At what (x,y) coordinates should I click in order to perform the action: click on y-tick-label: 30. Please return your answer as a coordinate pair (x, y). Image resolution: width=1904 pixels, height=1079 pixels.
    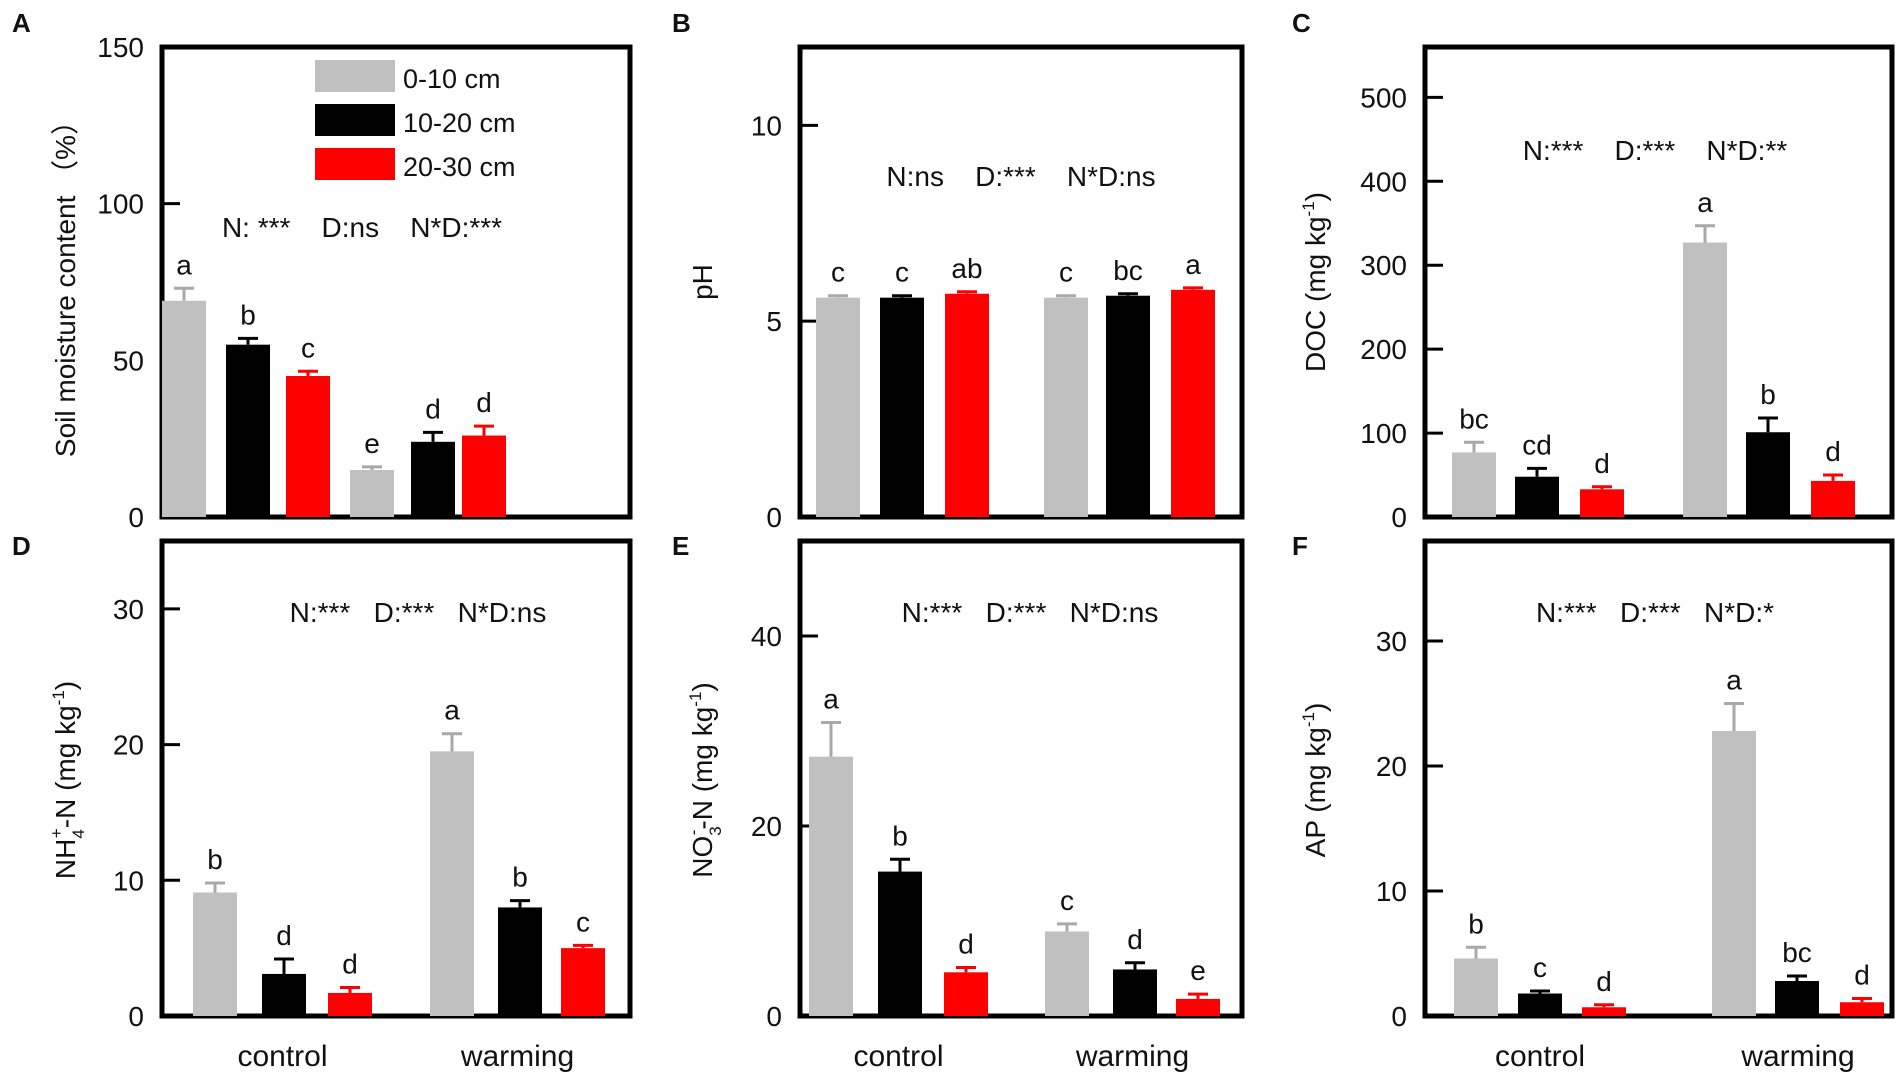
    Looking at the image, I should click on (1391, 641).